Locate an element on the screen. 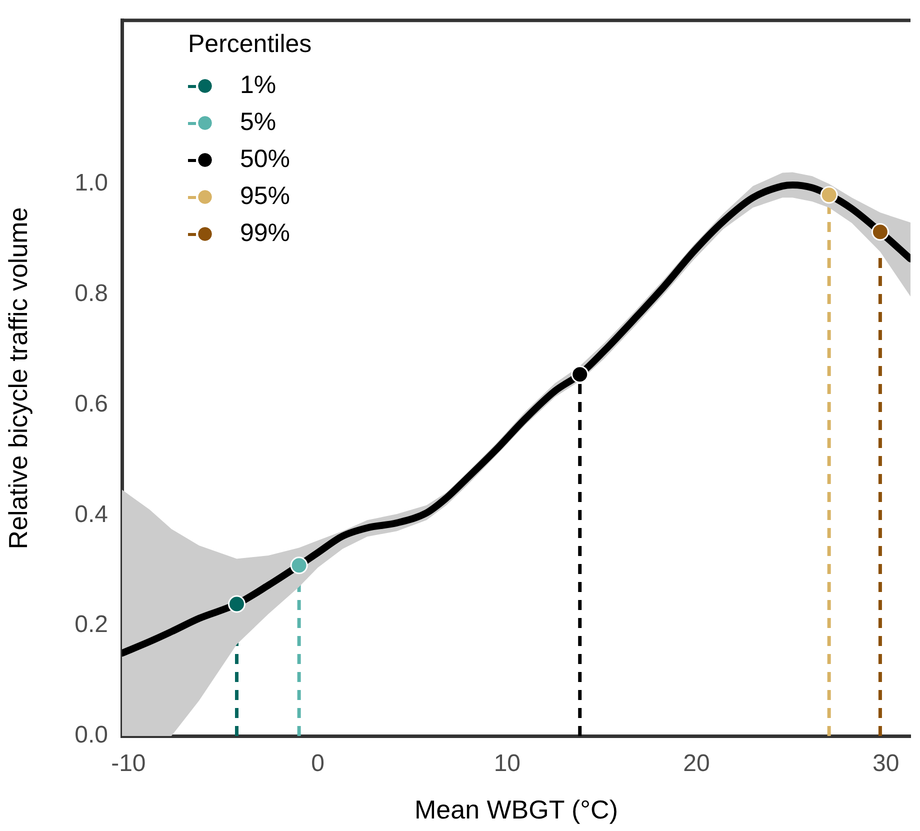  legend-title: Percentiles is located at coordinates (250, 44).